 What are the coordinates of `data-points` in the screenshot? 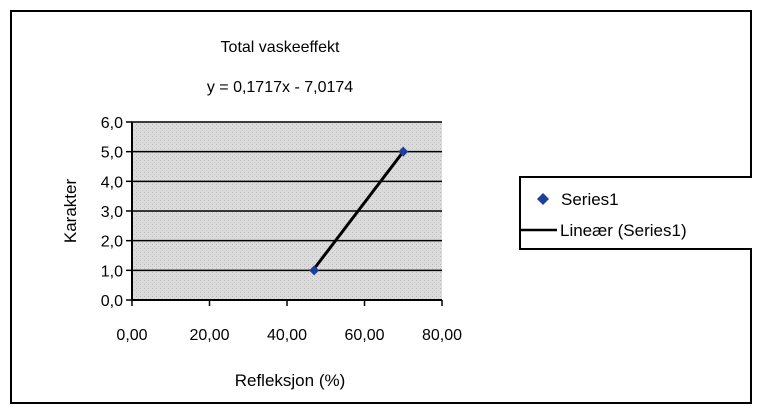 It's located at (359, 211).